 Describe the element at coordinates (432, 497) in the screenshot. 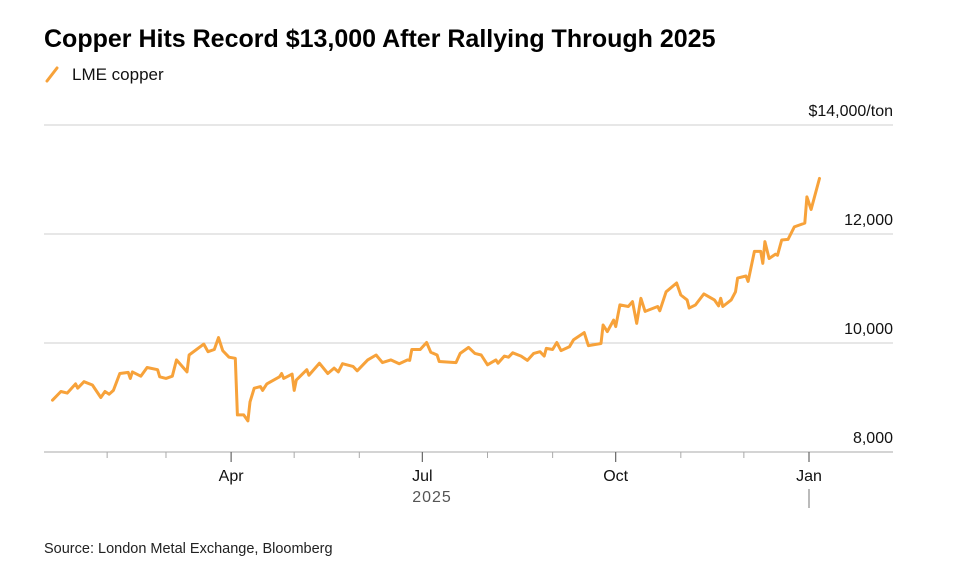

I see `x-year-label: 2025` at that location.